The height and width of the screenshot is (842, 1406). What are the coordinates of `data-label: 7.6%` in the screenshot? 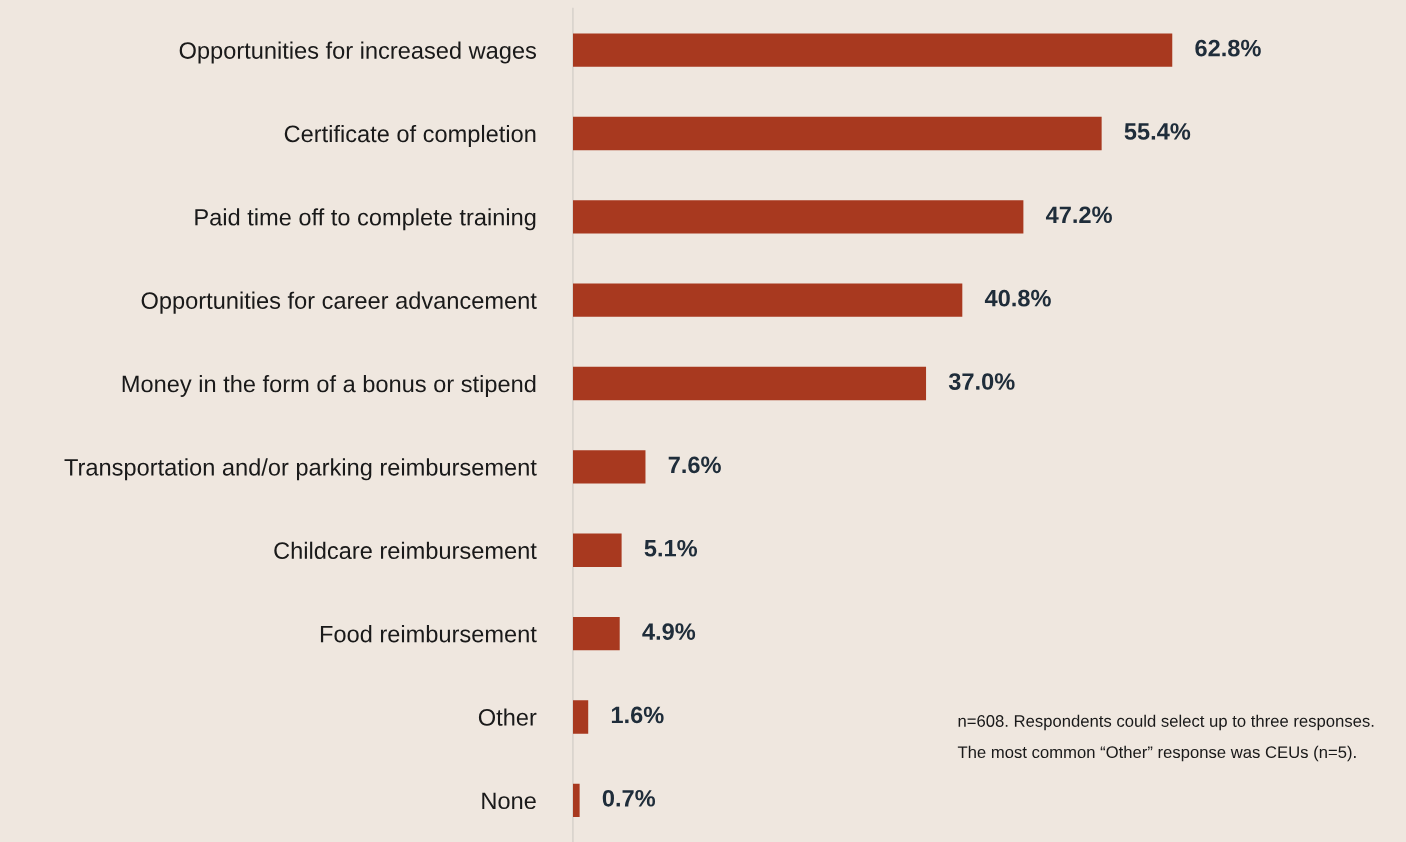 It's located at (694, 465).